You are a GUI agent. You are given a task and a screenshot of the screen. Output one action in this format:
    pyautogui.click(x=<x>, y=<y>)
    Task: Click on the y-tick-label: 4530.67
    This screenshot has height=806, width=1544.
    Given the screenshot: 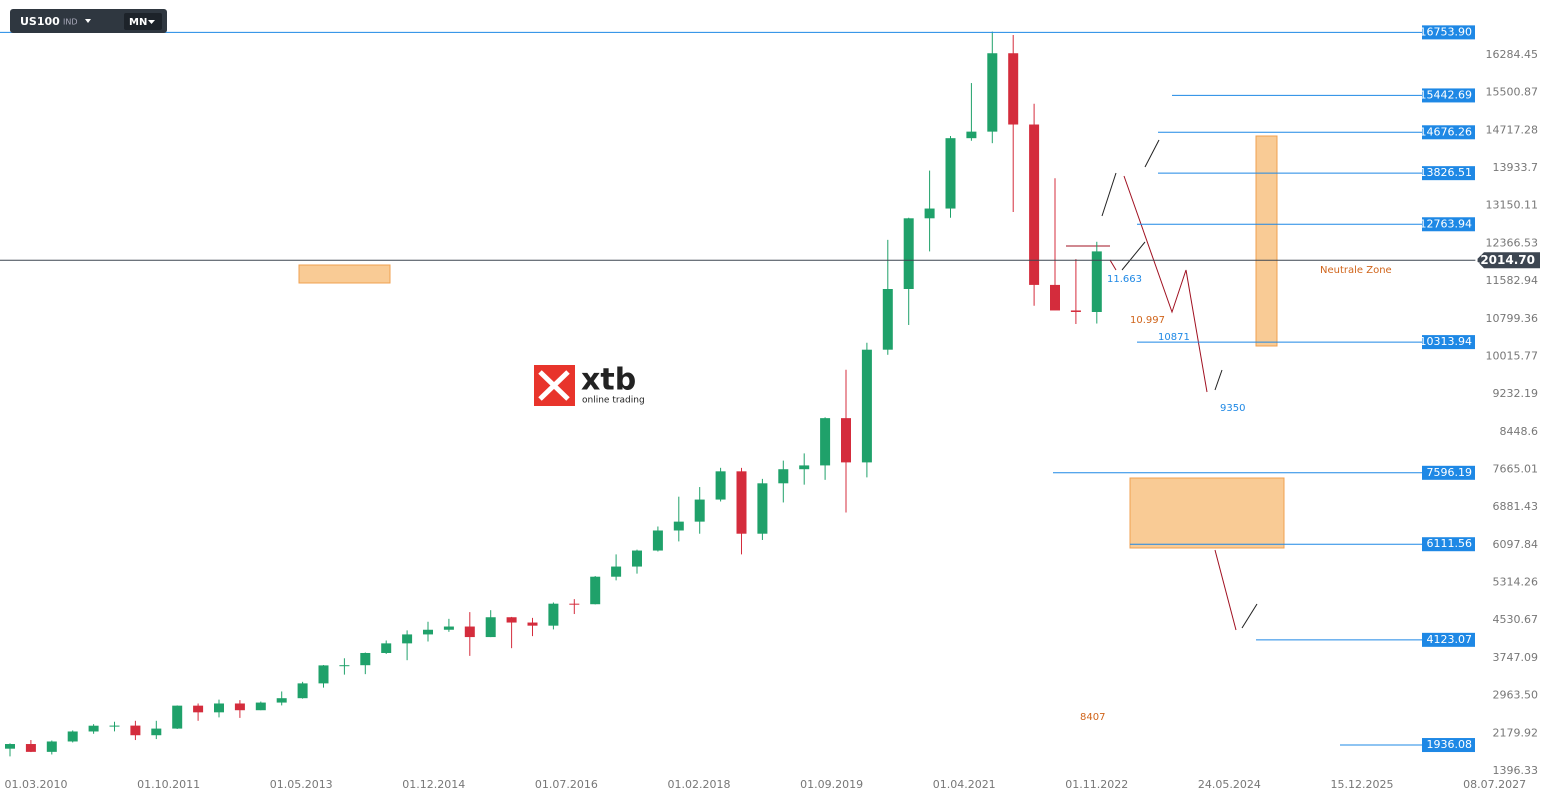 What is the action you would take?
    pyautogui.click(x=1516, y=619)
    